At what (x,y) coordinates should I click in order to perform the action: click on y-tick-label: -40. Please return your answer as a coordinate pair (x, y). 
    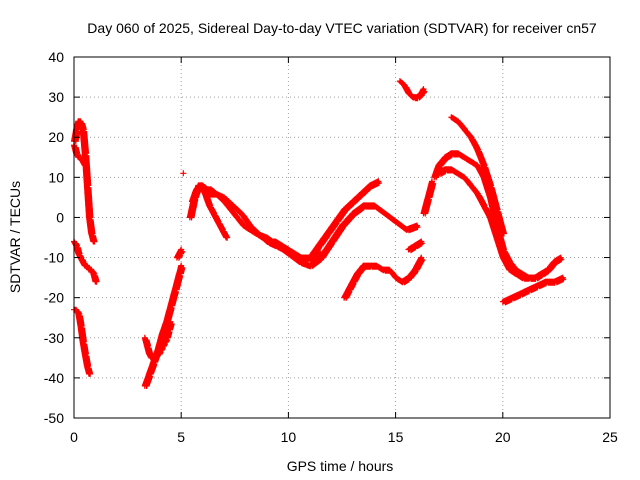
    Looking at the image, I should click on (54, 378).